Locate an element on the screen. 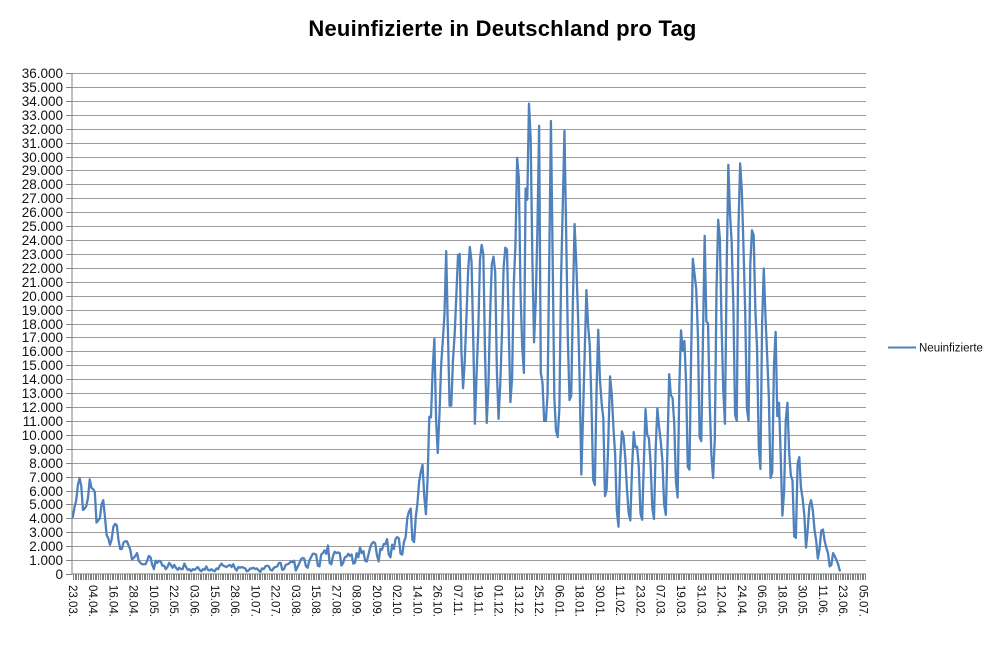 The image size is (1005, 647). x-tick-label: 12.04. is located at coordinates (721, 601).